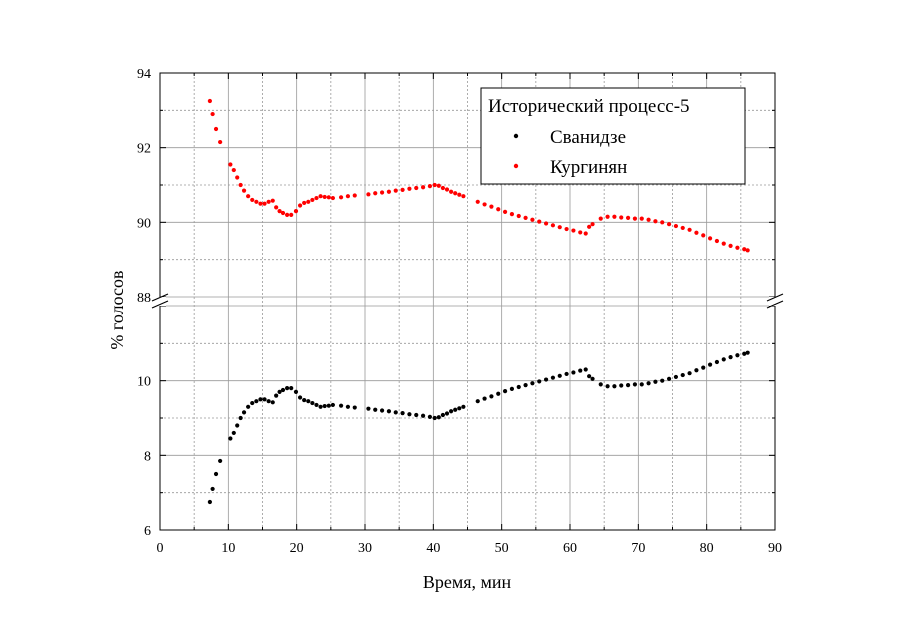  I want to click on x-tick-label: 30, so click(365, 548).